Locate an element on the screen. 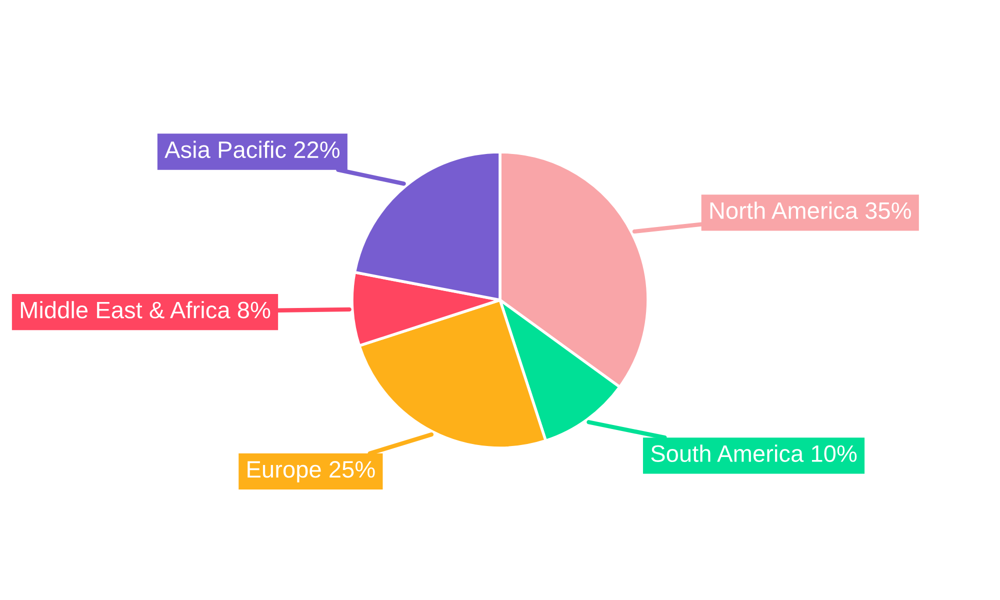 The width and height of the screenshot is (1000, 600). slice-label: Middle East & Africa 8% is located at coordinates (145, 309).